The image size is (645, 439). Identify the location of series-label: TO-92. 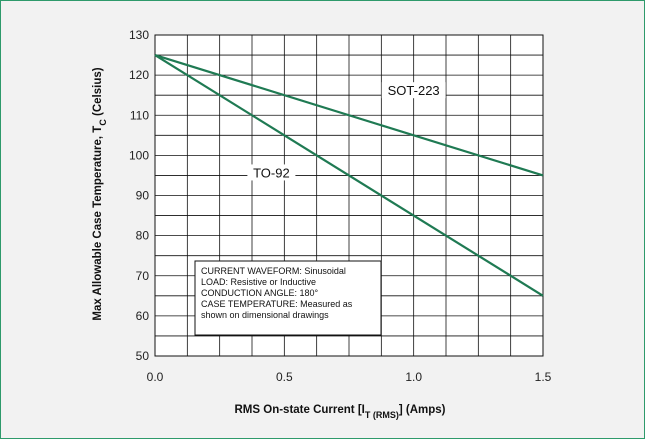
(271, 172).